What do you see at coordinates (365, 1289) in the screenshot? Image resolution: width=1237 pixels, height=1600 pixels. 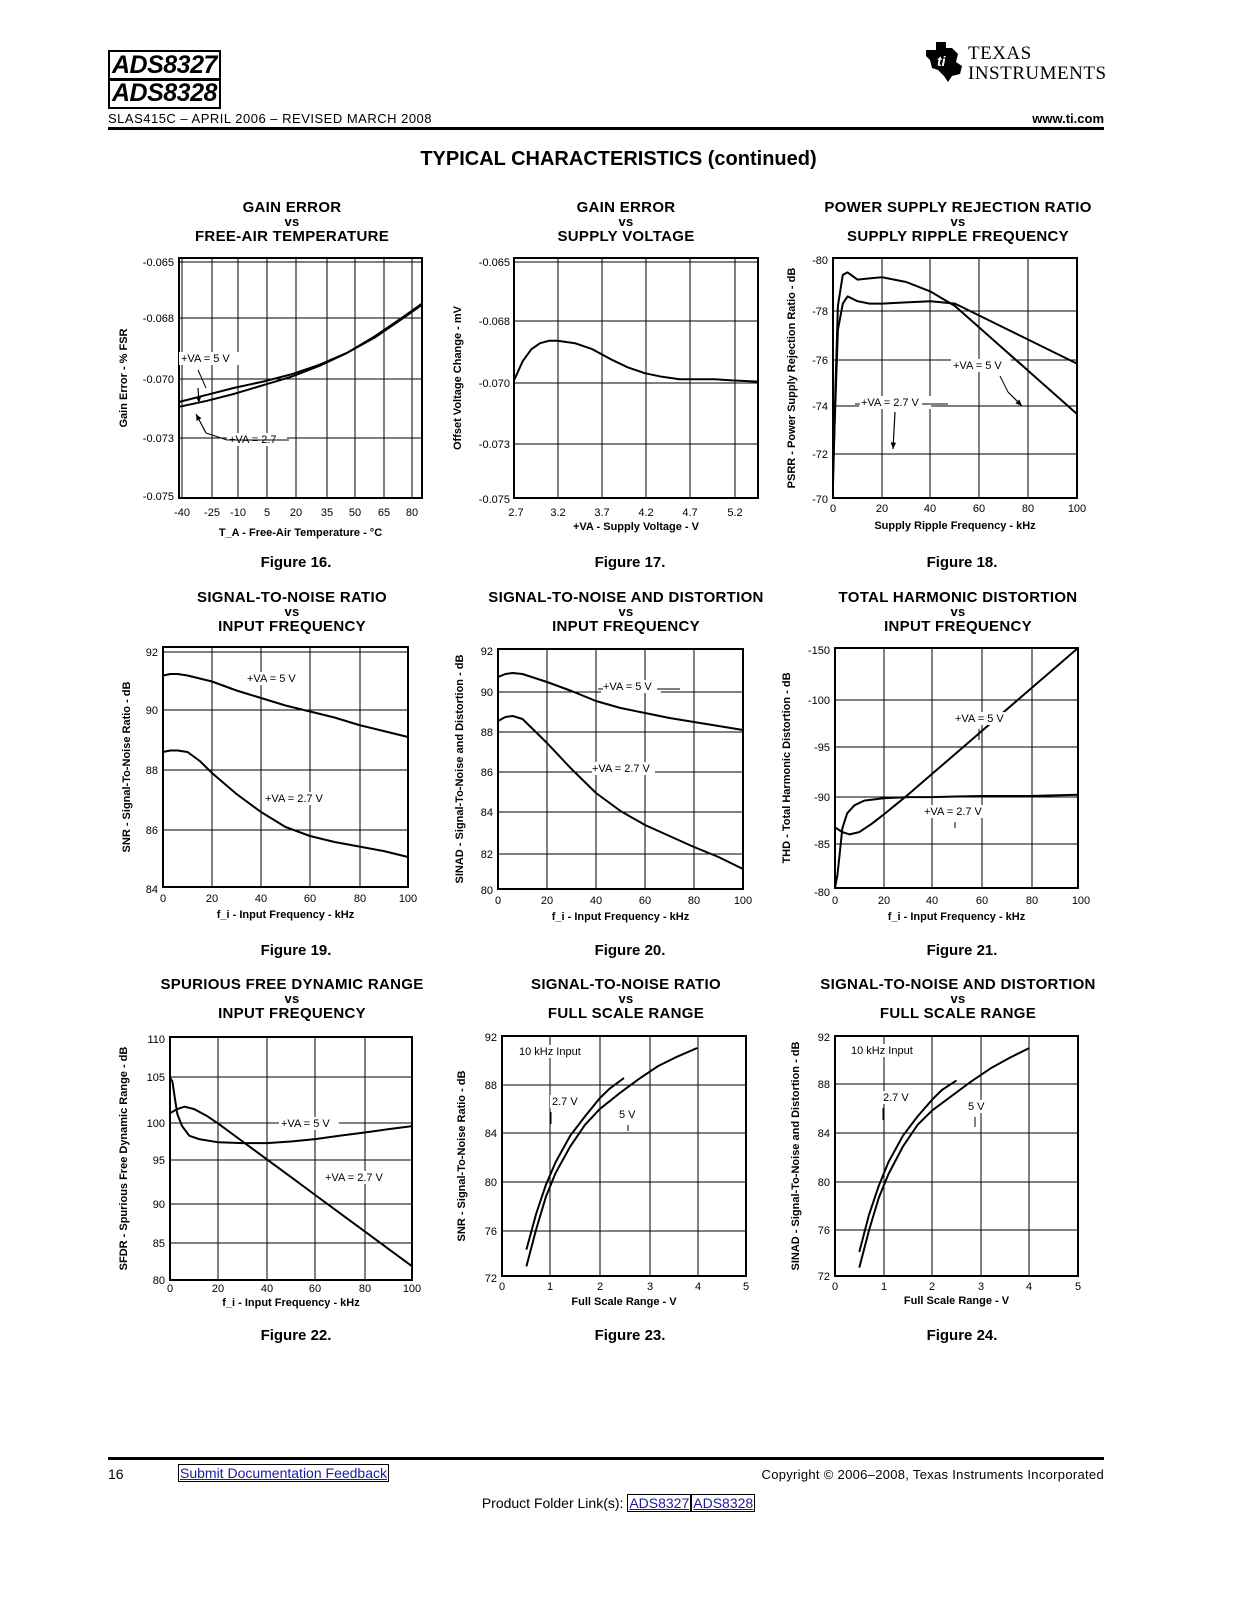 I see `fig22-xtick-label: 80` at bounding box center [365, 1289].